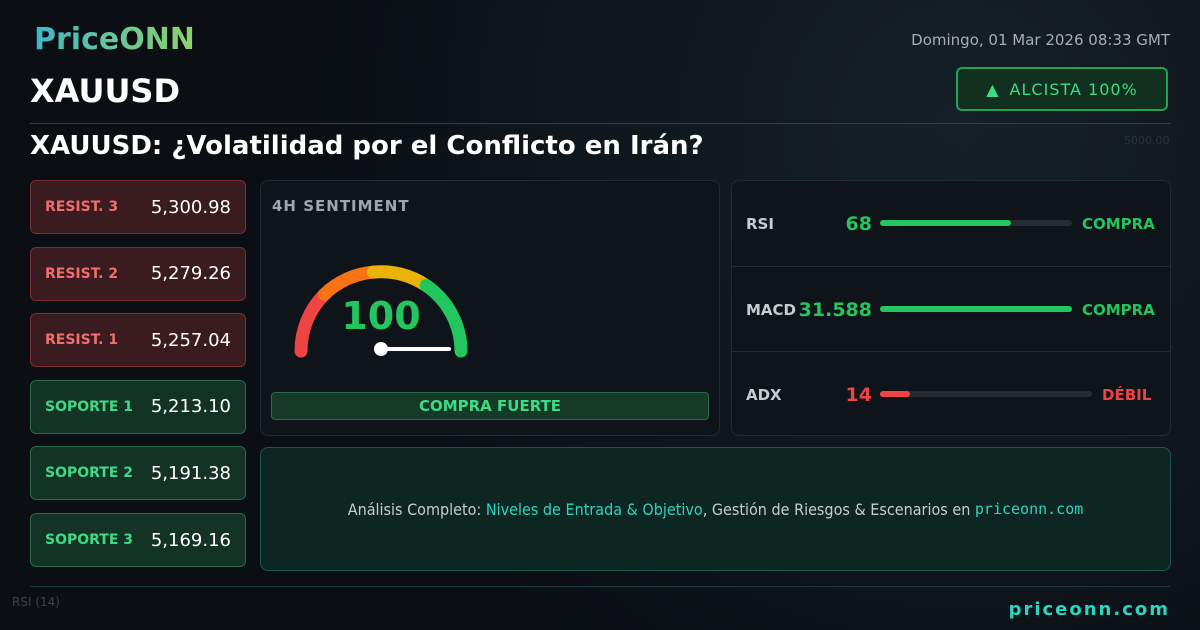 The height and width of the screenshot is (630, 1200). Describe the element at coordinates (82, 207) in the screenshot. I see `level-label: RESIST. 3` at that location.